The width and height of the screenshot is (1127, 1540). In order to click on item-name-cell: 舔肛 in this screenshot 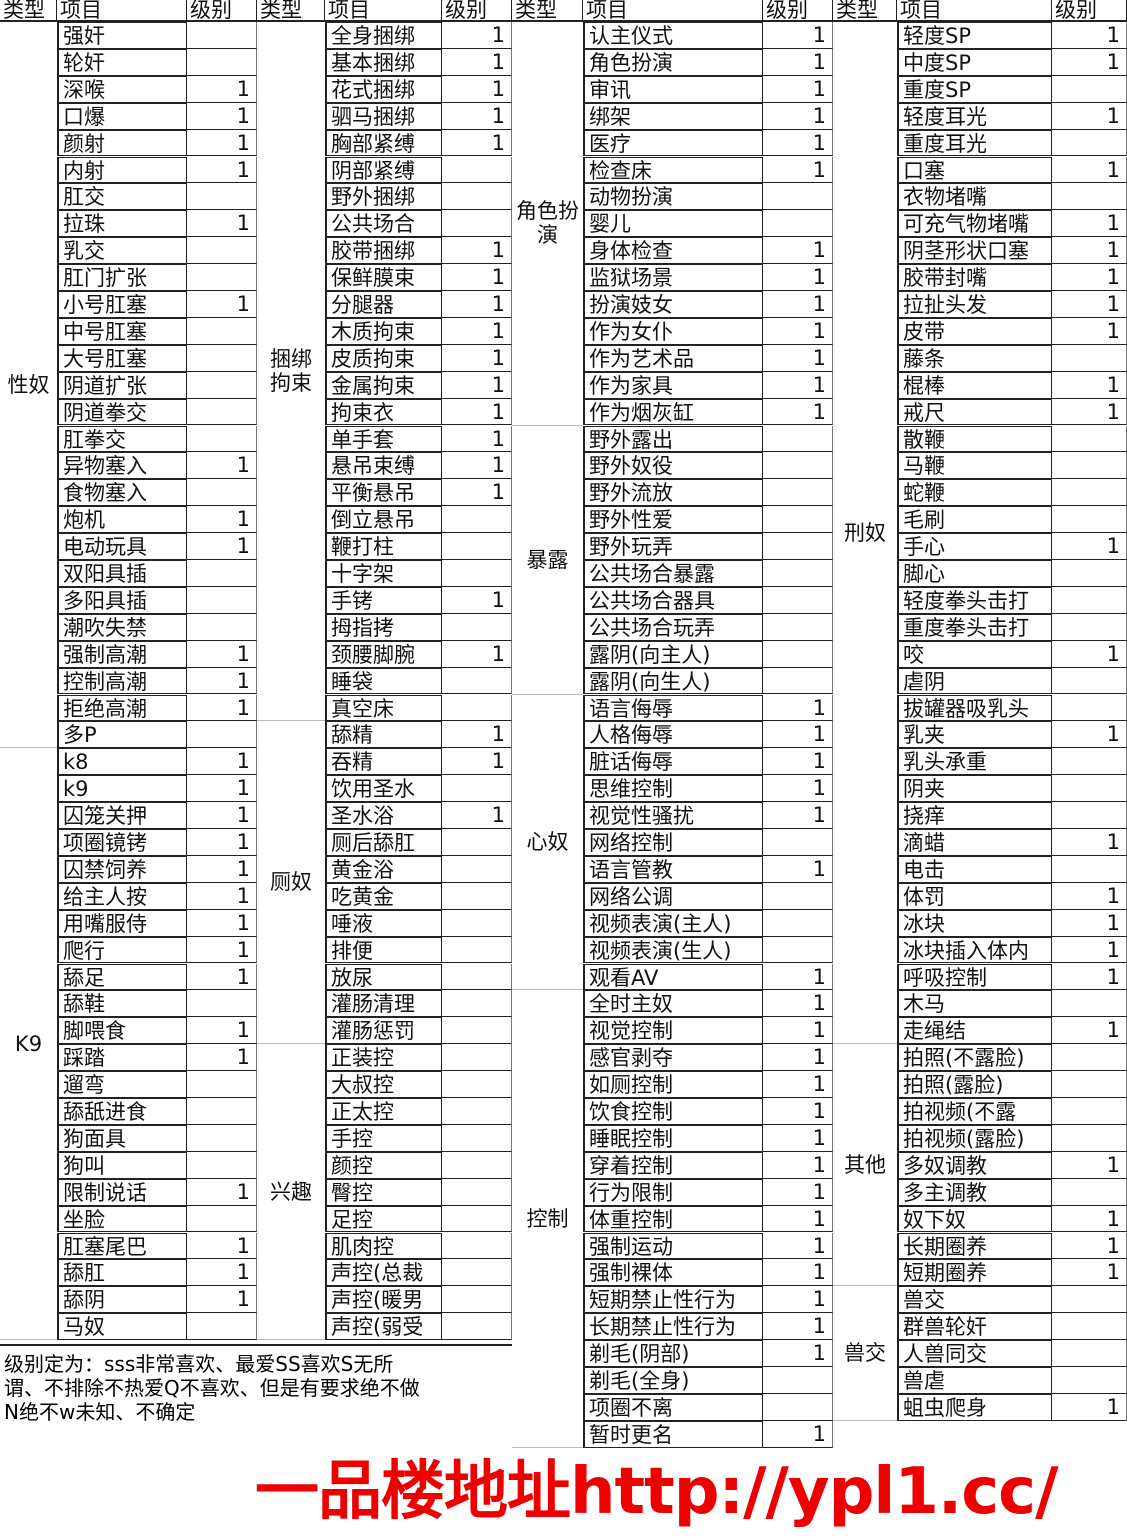, I will do `click(122, 1273)`.